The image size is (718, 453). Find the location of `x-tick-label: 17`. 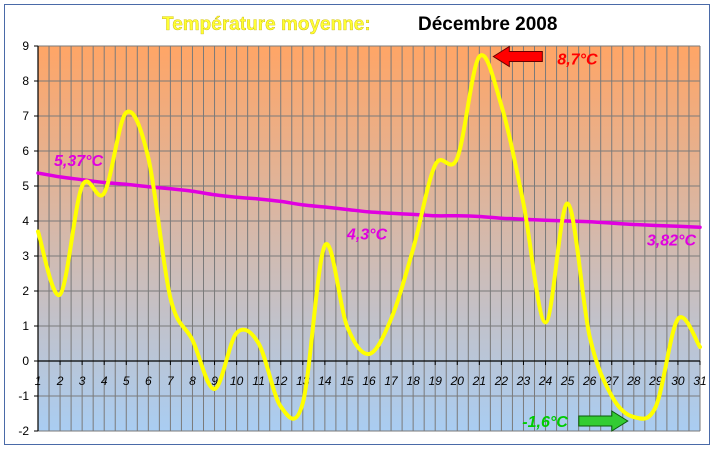

x-tick-label: 17 is located at coordinates (391, 381).